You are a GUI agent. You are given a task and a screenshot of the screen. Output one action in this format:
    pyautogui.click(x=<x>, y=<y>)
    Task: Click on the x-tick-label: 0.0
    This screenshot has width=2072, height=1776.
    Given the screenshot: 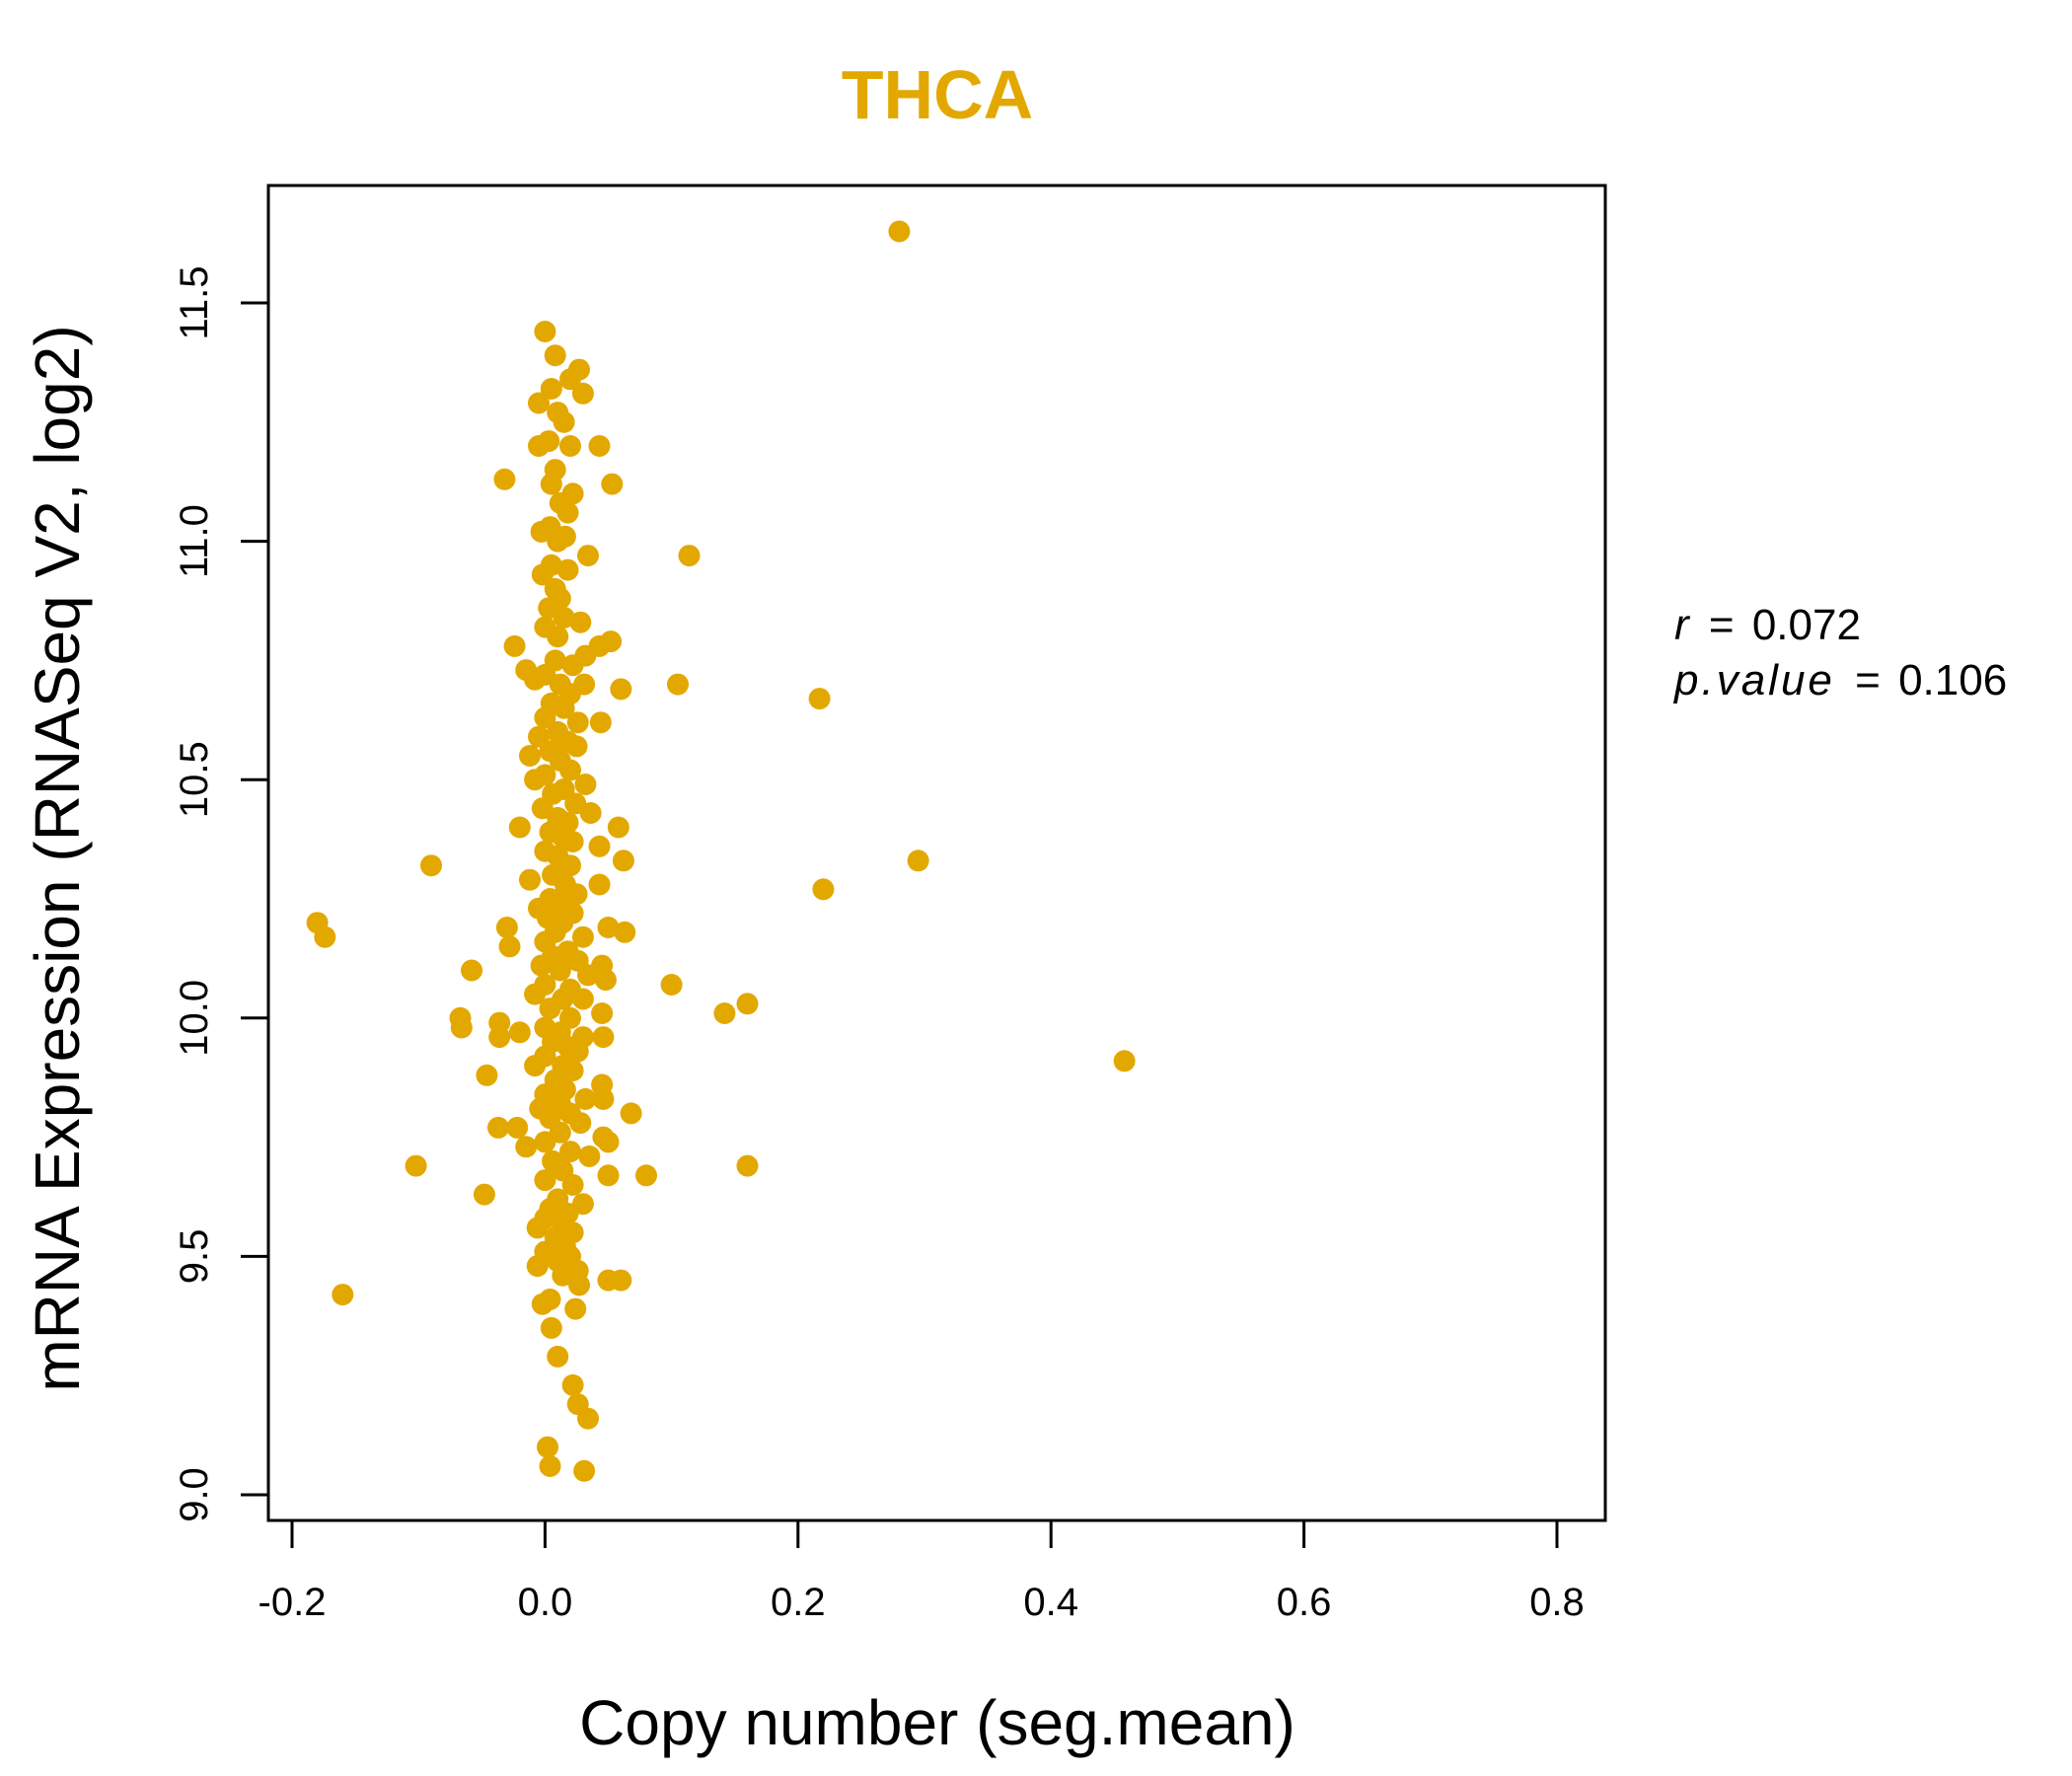 What is the action you would take?
    pyautogui.click(x=546, y=1603)
    